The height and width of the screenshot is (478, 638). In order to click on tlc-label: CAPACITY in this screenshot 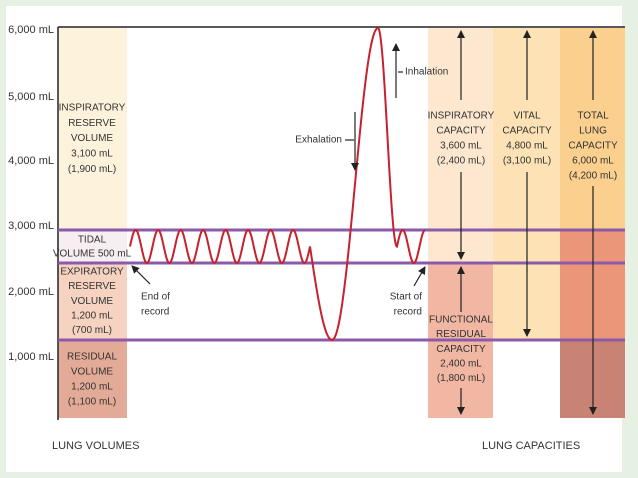, I will do `click(593, 146)`.